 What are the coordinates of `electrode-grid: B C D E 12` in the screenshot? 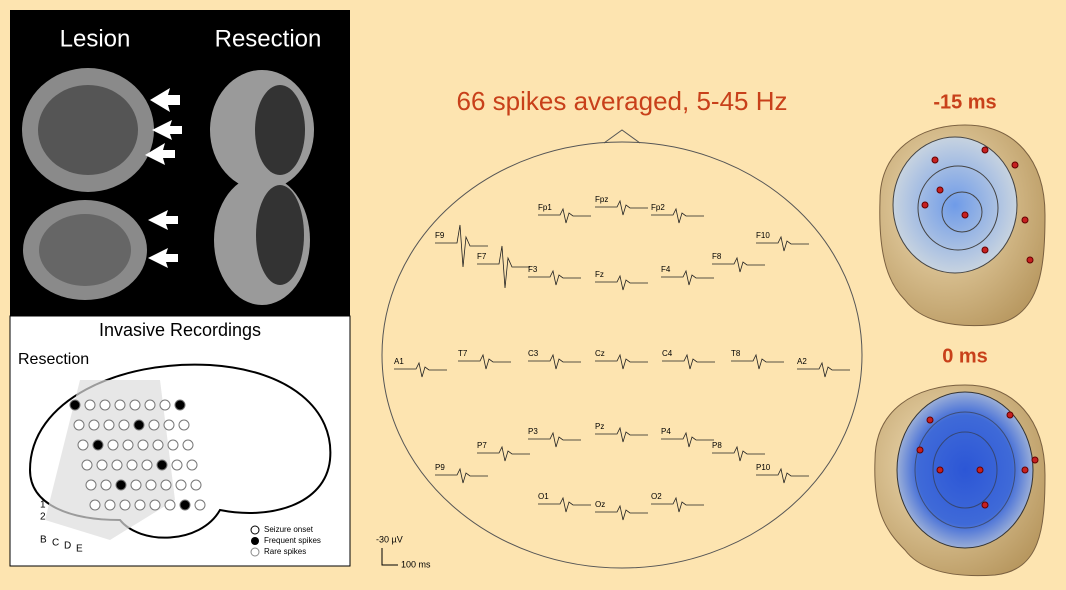 It's located at (123, 477).